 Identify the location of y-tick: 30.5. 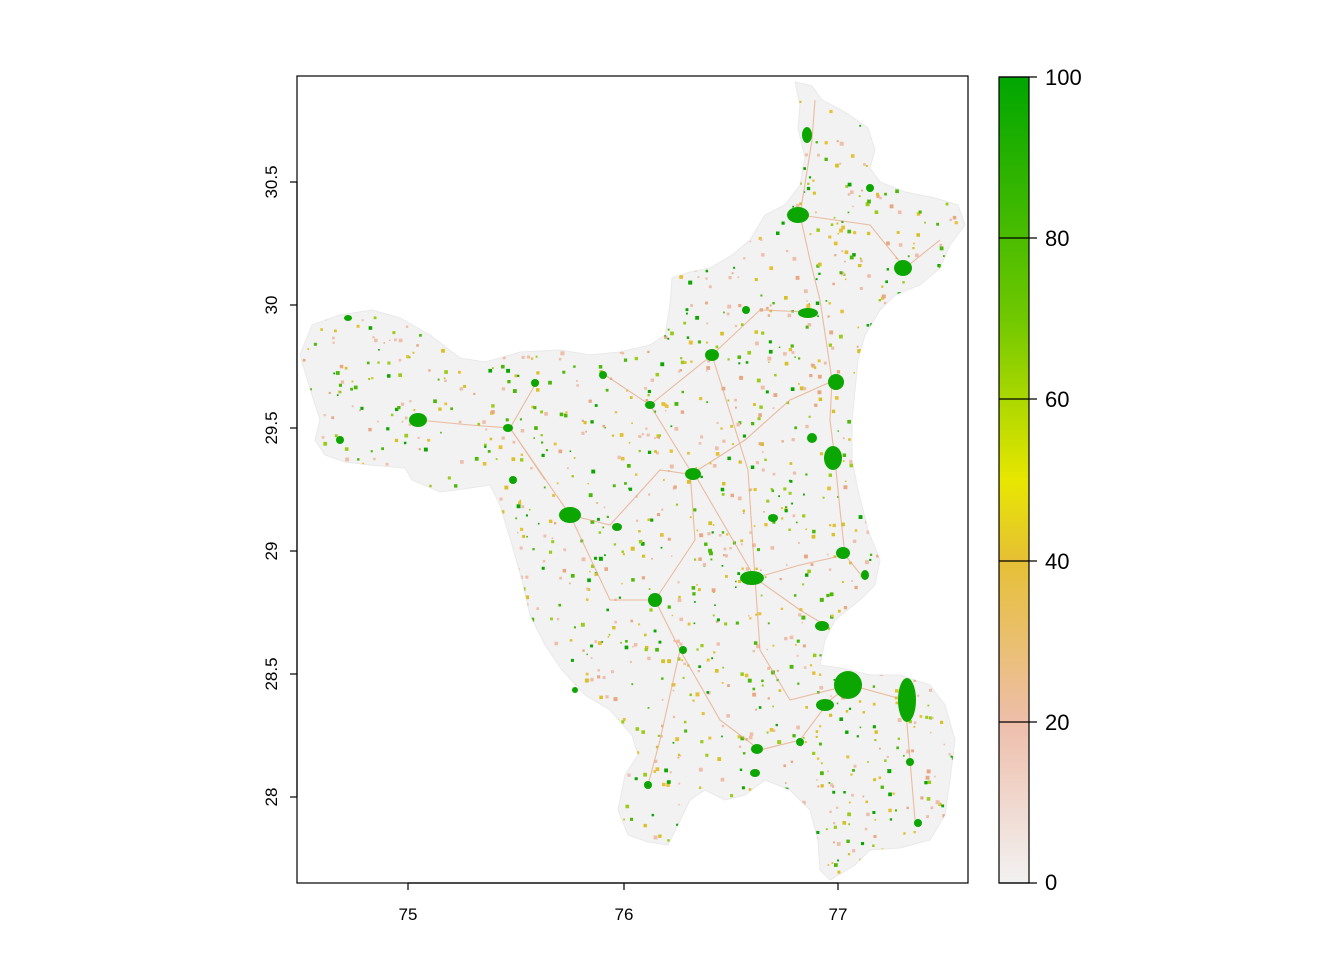
(279, 182).